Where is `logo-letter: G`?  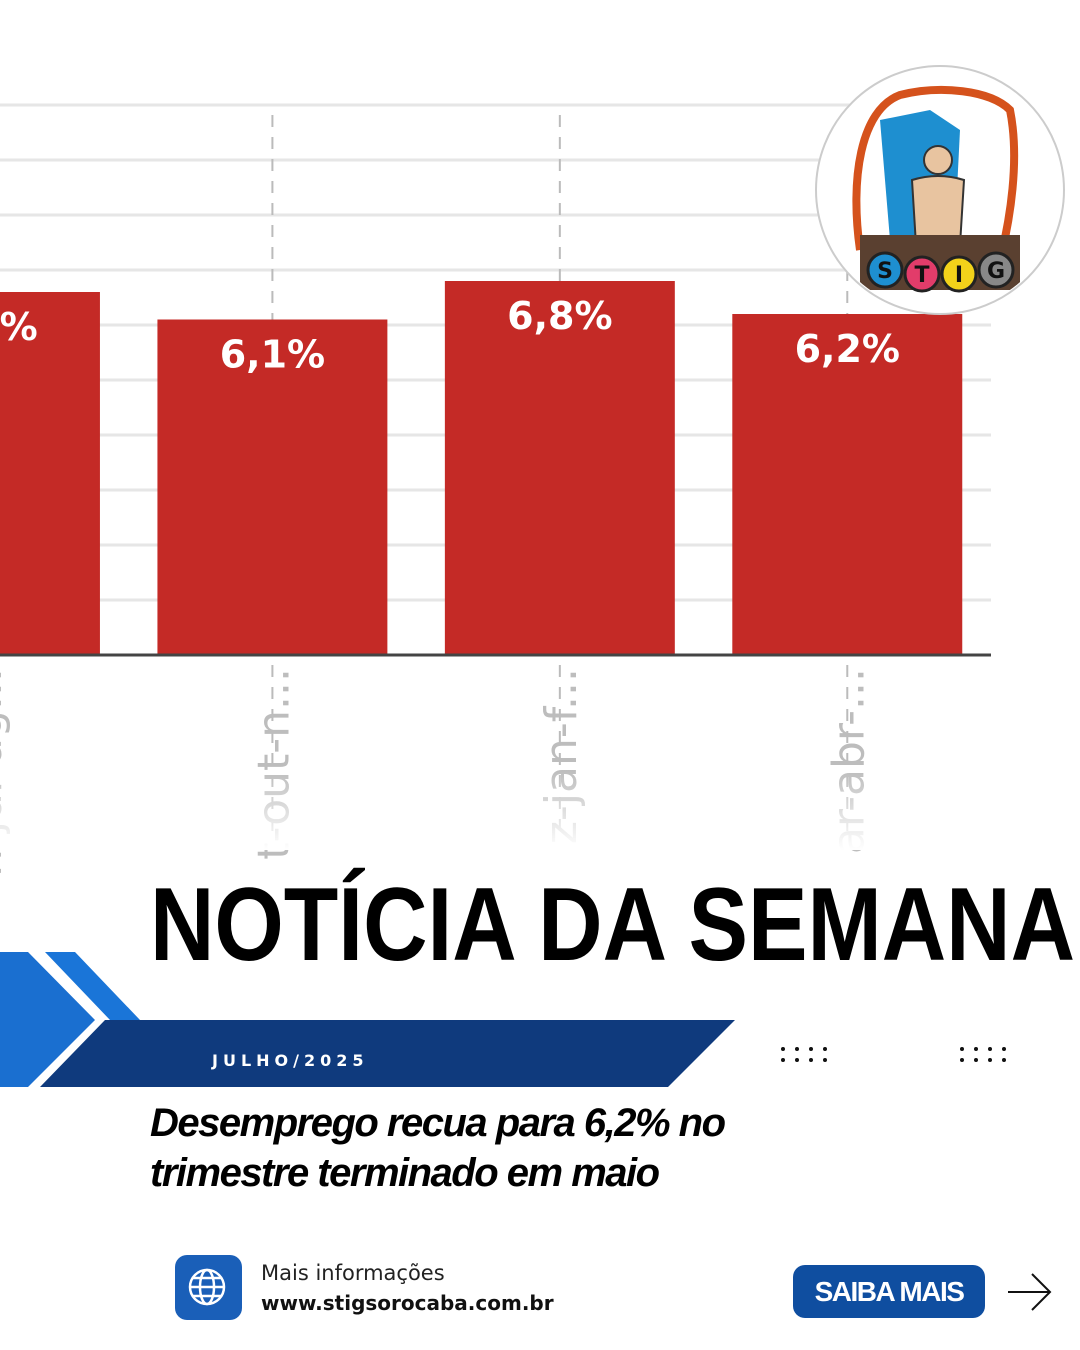
logo-letter: G is located at coordinates (996, 271).